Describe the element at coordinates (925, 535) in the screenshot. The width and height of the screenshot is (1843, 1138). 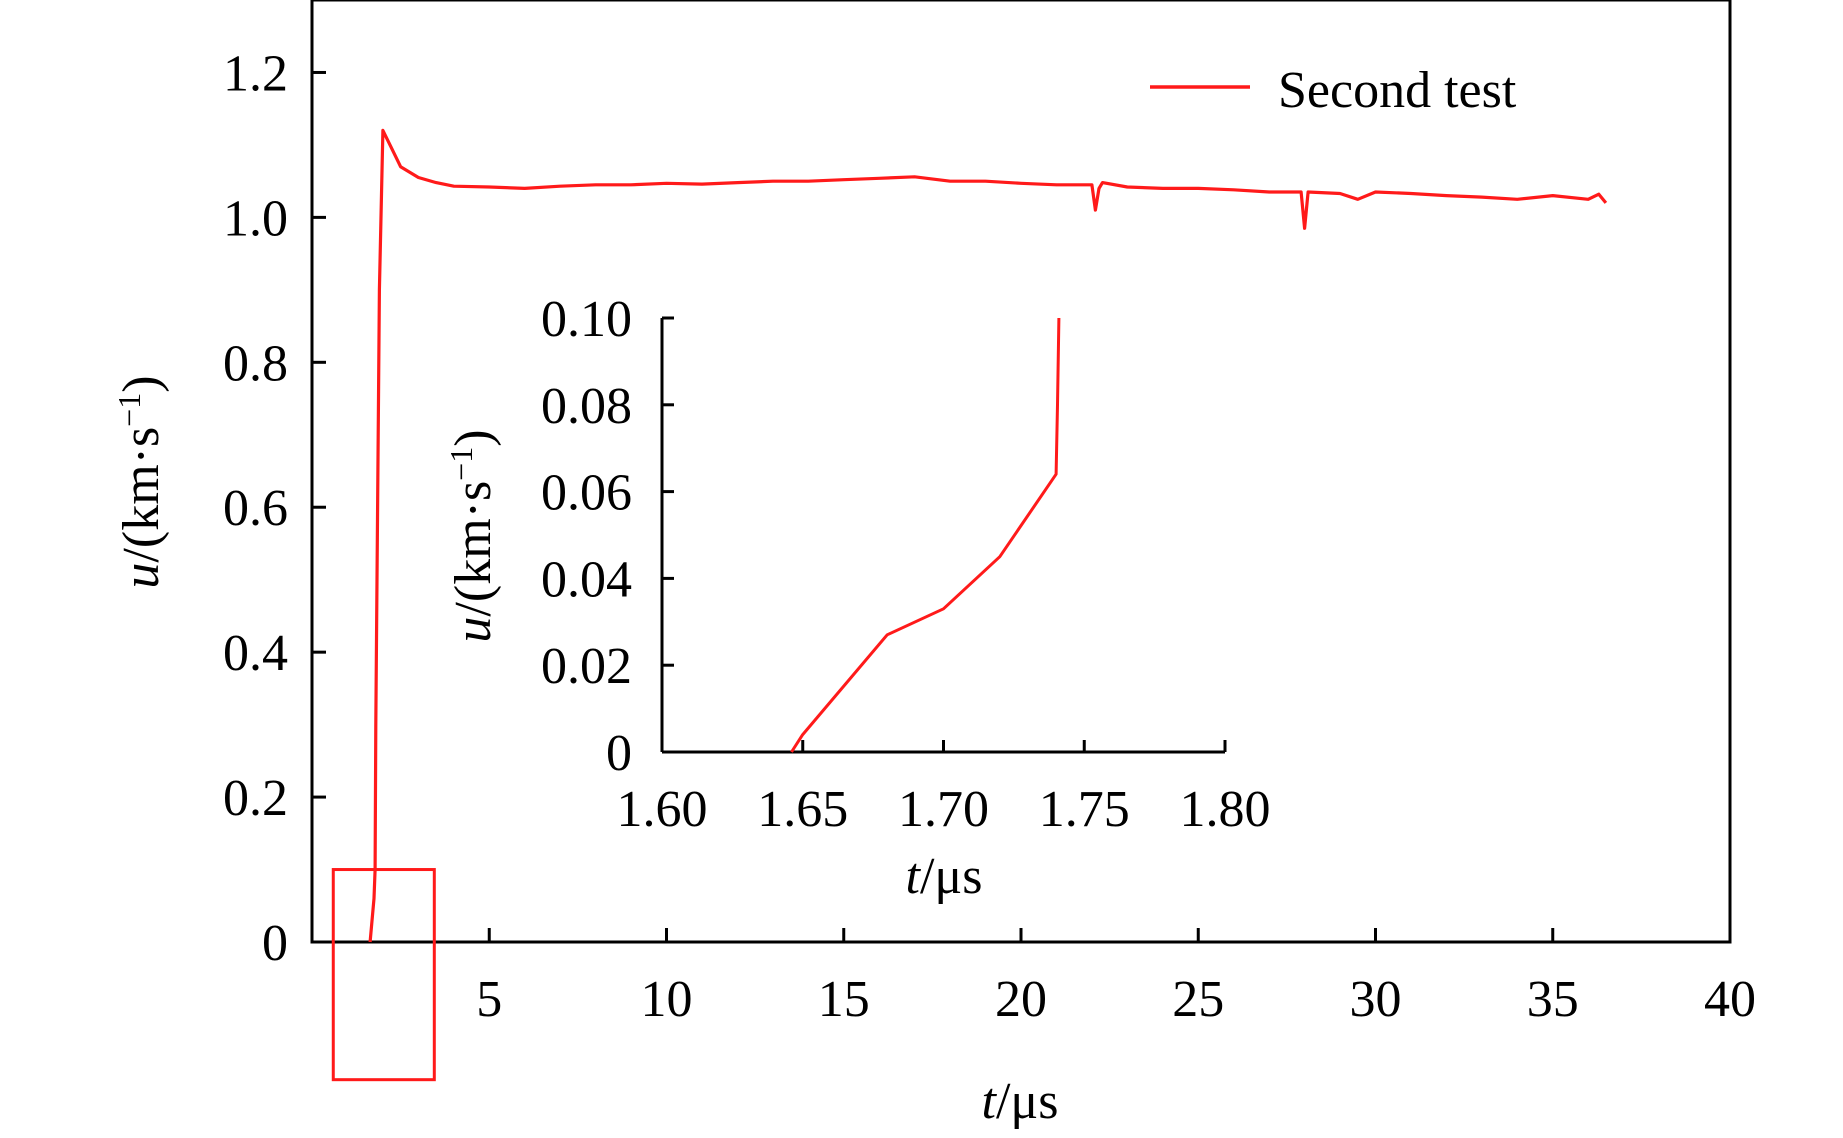
I see `inset-series-line` at that location.